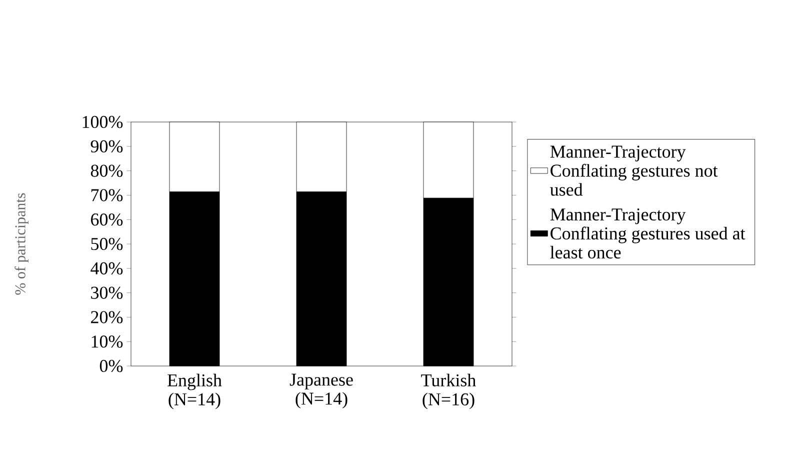  Describe the element at coordinates (107, 195) in the screenshot. I see `y-tick-label: 70%` at that location.